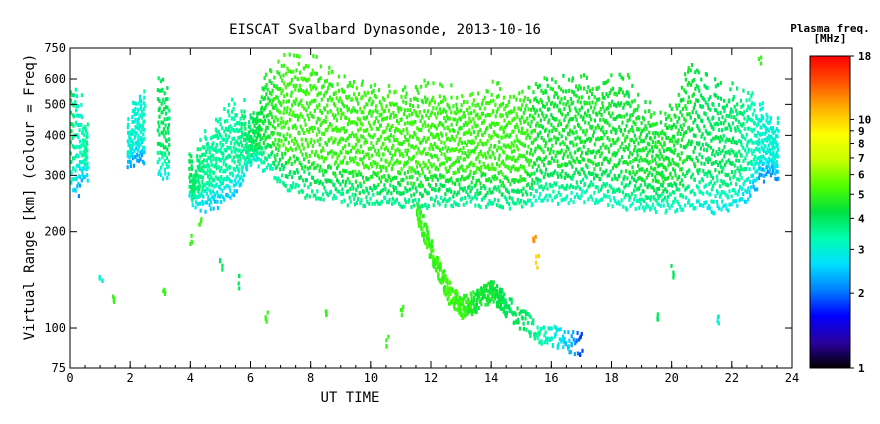 The height and width of the screenshot is (424, 880). I want to click on x-tick-label: 6, so click(250, 378).